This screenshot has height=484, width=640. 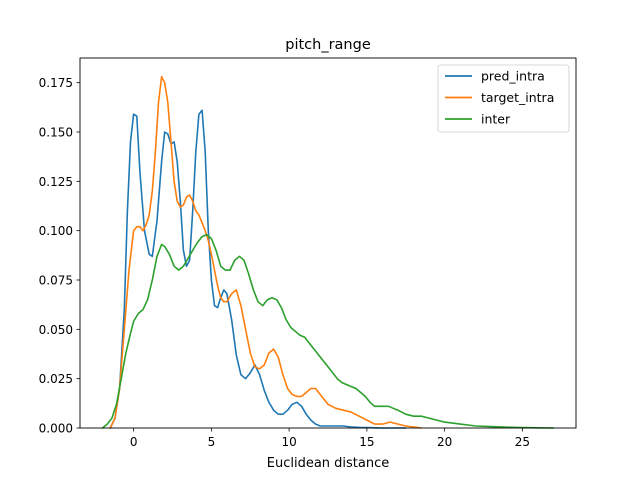 What do you see at coordinates (56, 330) in the screenshot?
I see `y-tick-label: 0.050` at bounding box center [56, 330].